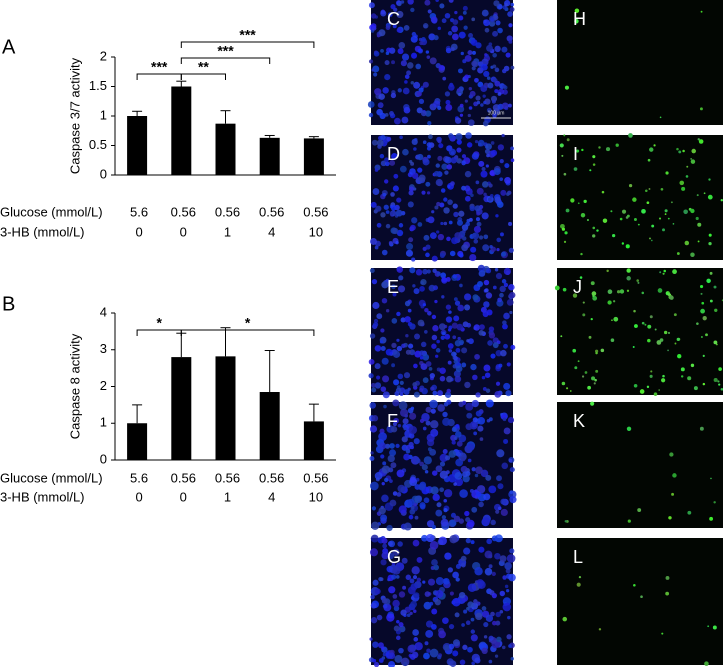 The image size is (723, 667). I want to click on panel-letter: D, so click(393, 154).